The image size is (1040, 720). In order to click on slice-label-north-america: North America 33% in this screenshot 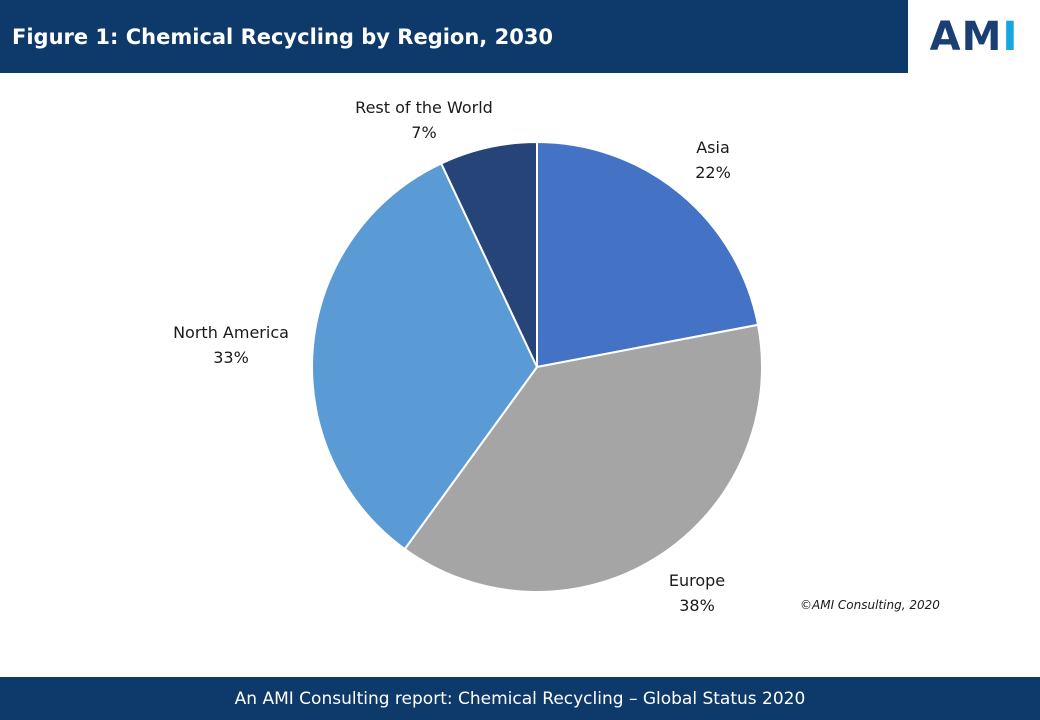, I will do `click(231, 345)`.